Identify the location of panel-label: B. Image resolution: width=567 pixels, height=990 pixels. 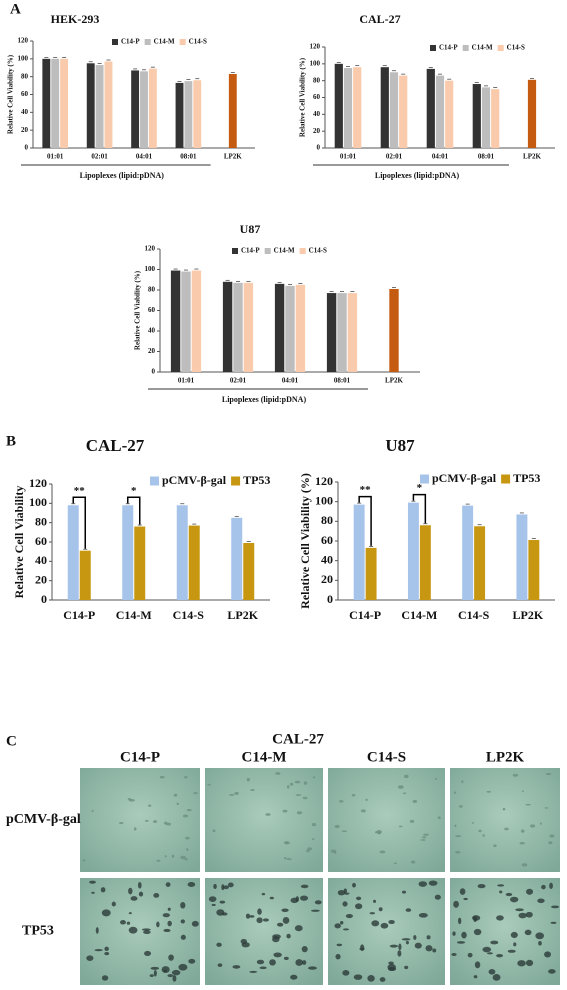
(11, 441).